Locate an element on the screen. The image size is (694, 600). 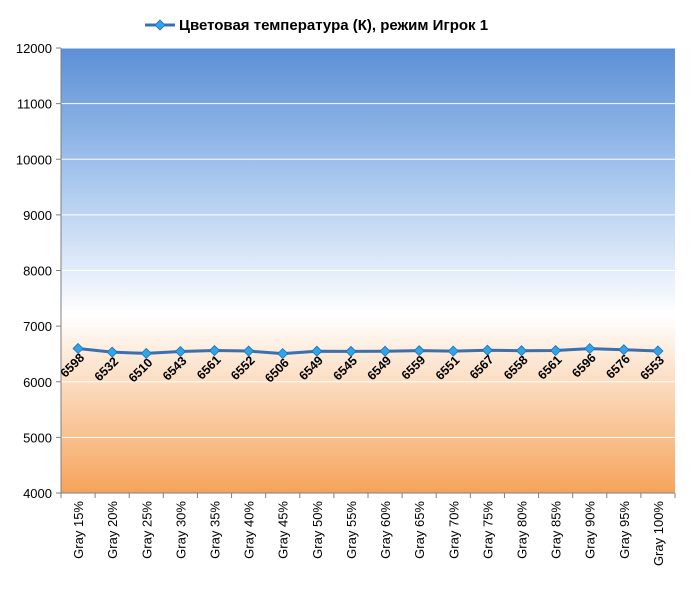
x-tick-label: Gray 90% is located at coordinates (590, 530).